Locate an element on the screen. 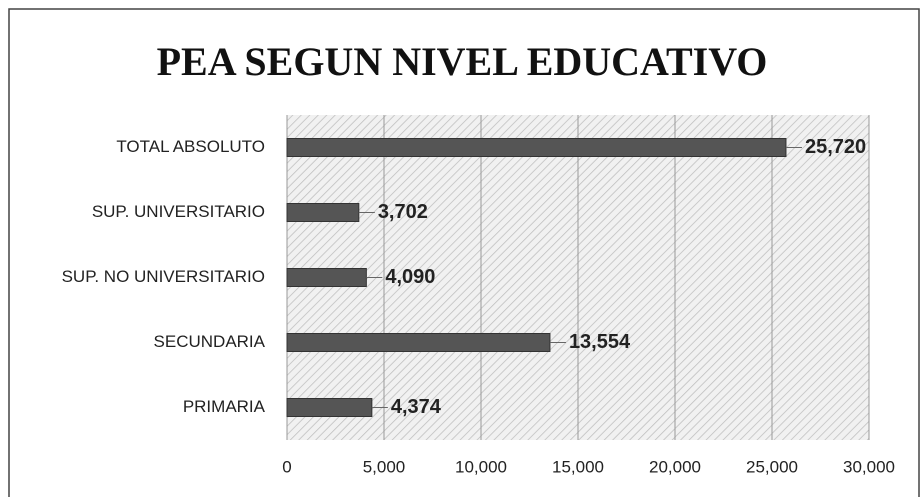  y-tick-label: SUP. NO UNIVERSITARIO is located at coordinates (163, 276).